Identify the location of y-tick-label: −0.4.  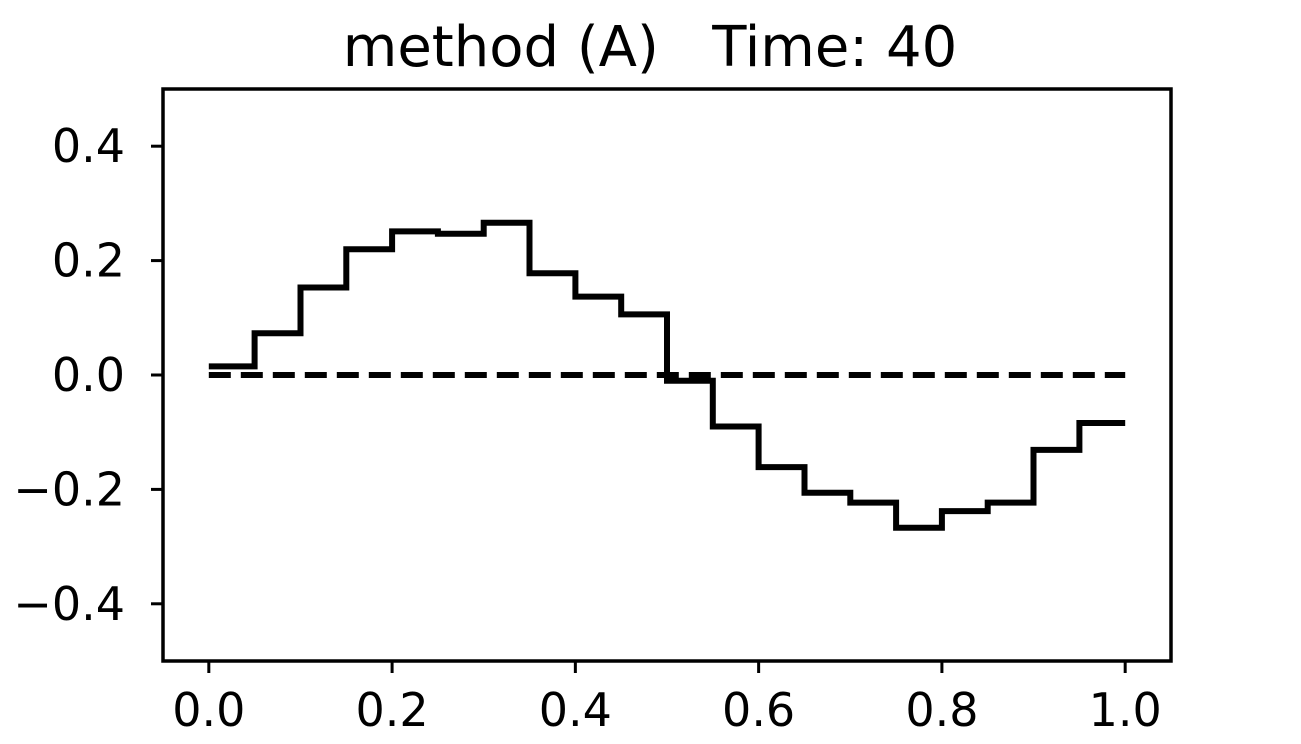
(69, 604).